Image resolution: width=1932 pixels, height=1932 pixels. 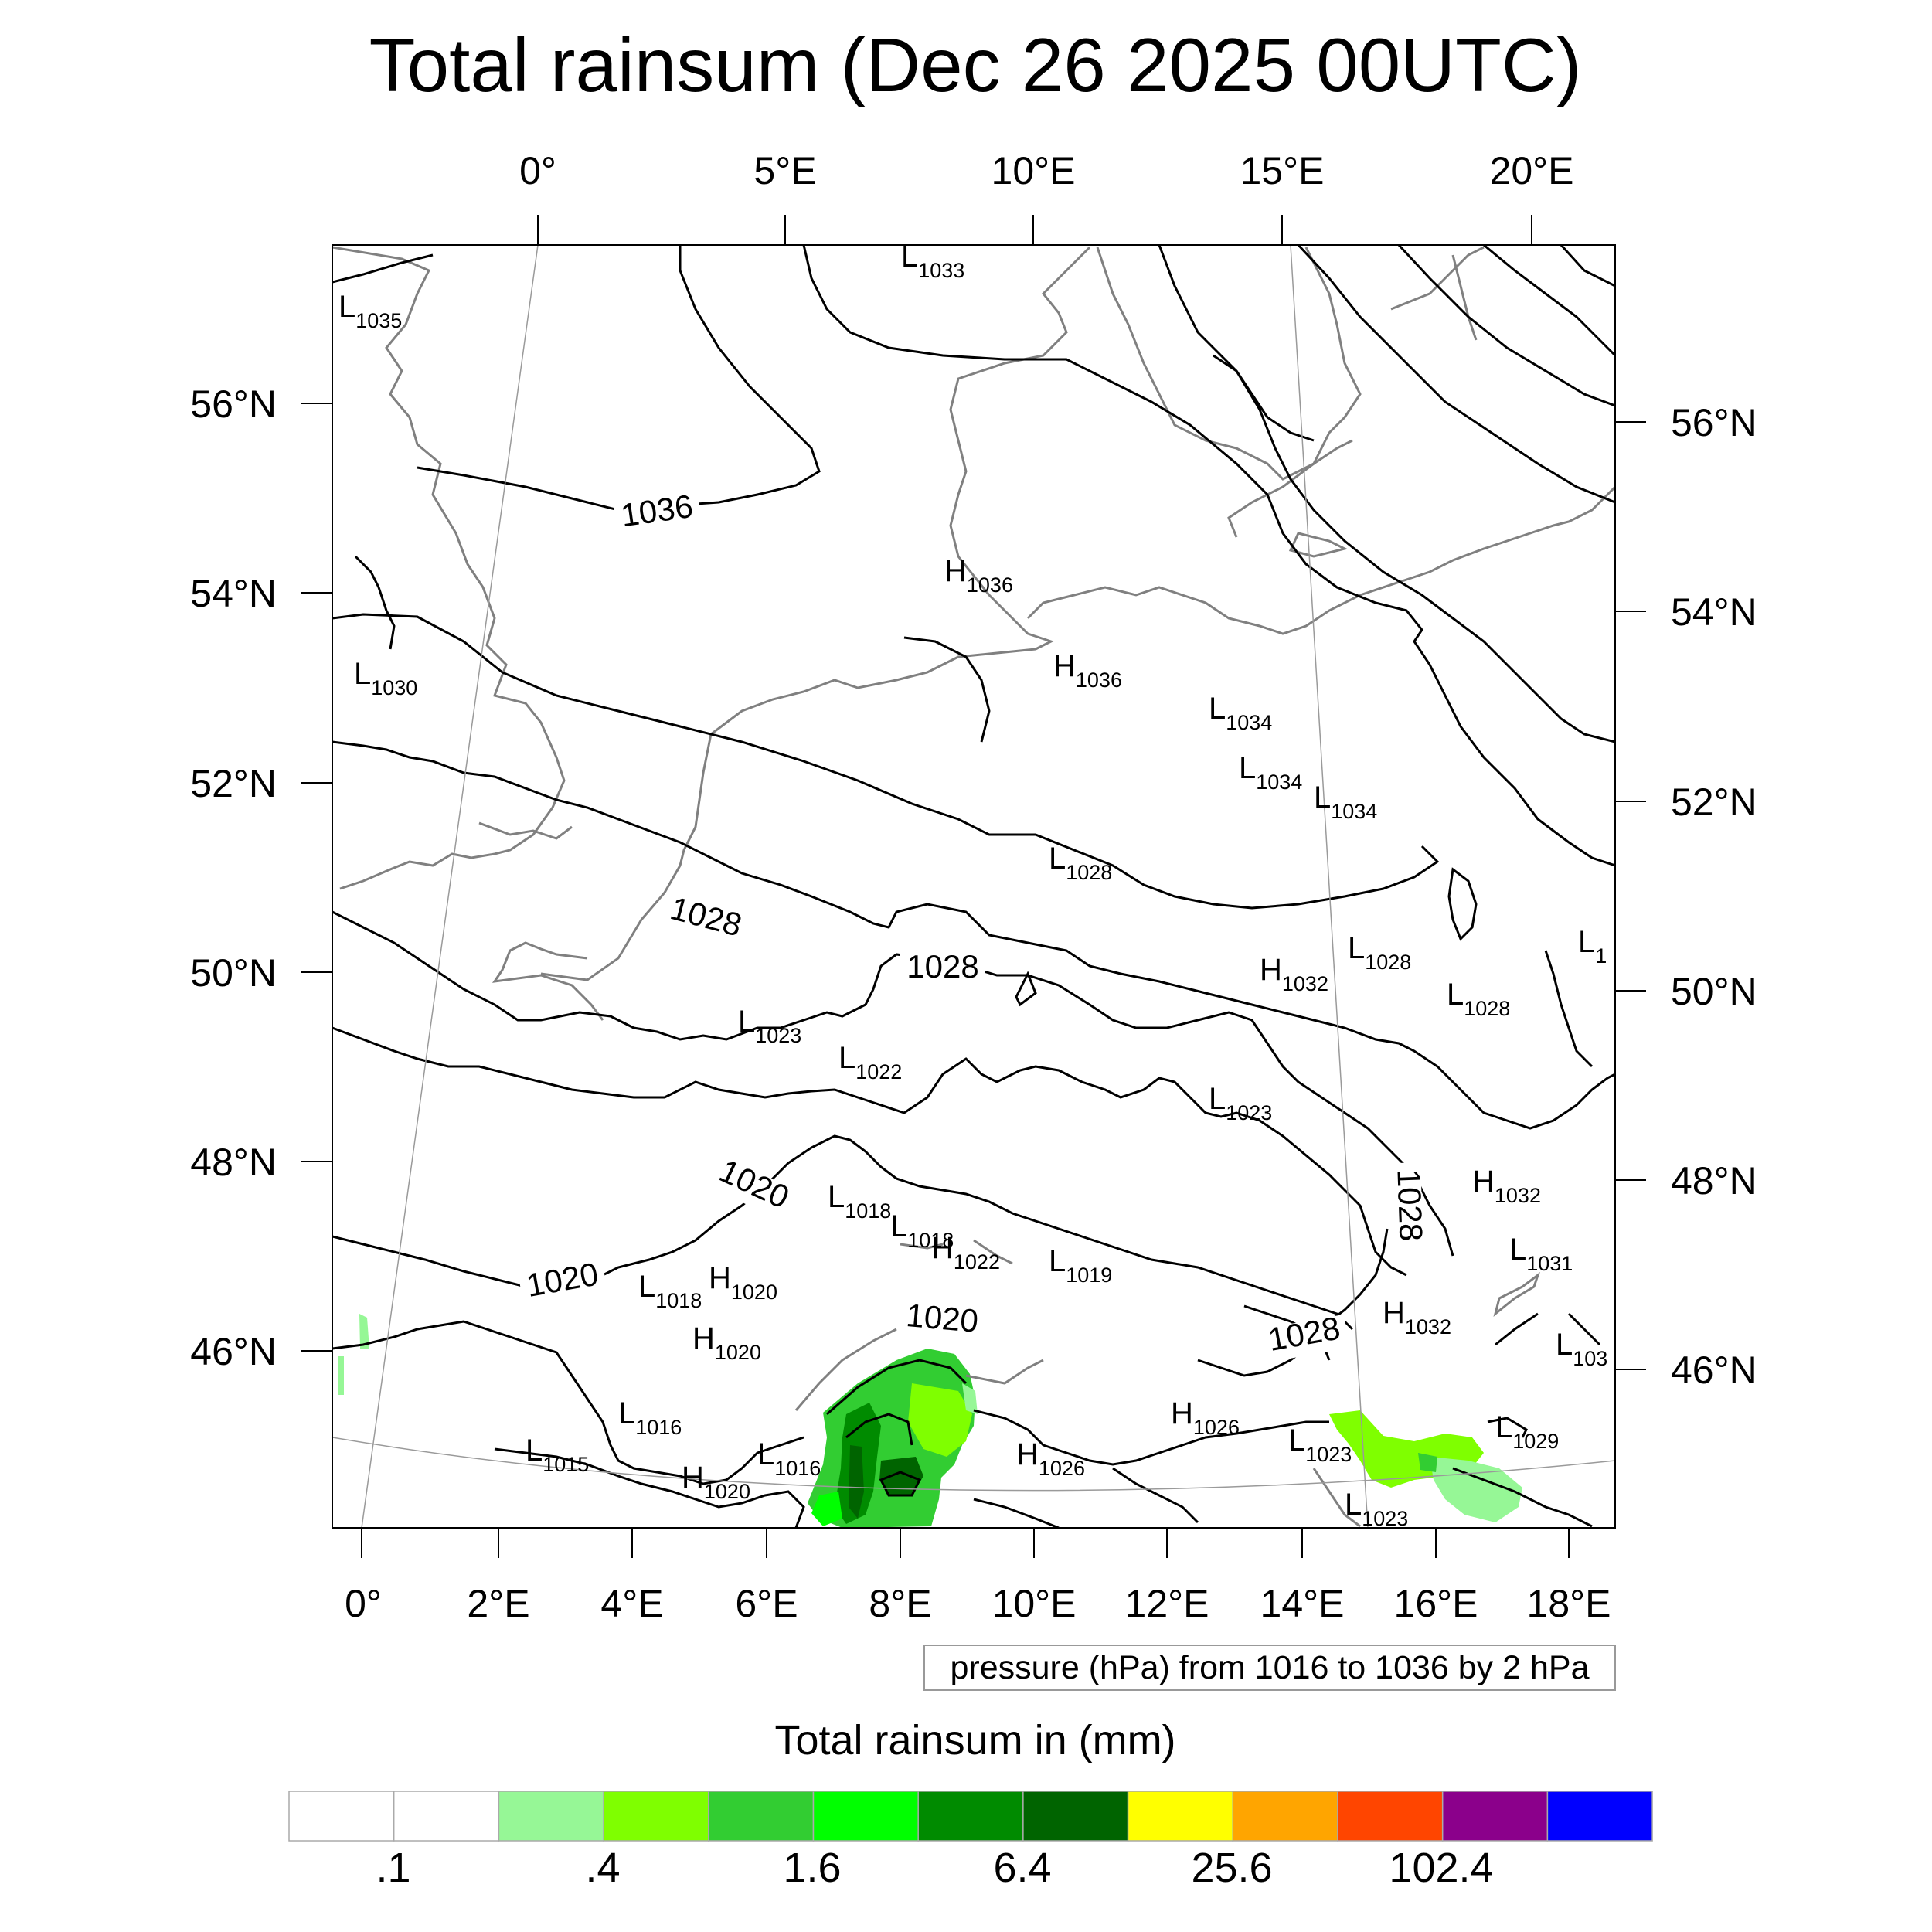 What do you see at coordinates (234, 404) in the screenshot?
I see `left-lat-label: 56°N` at bounding box center [234, 404].